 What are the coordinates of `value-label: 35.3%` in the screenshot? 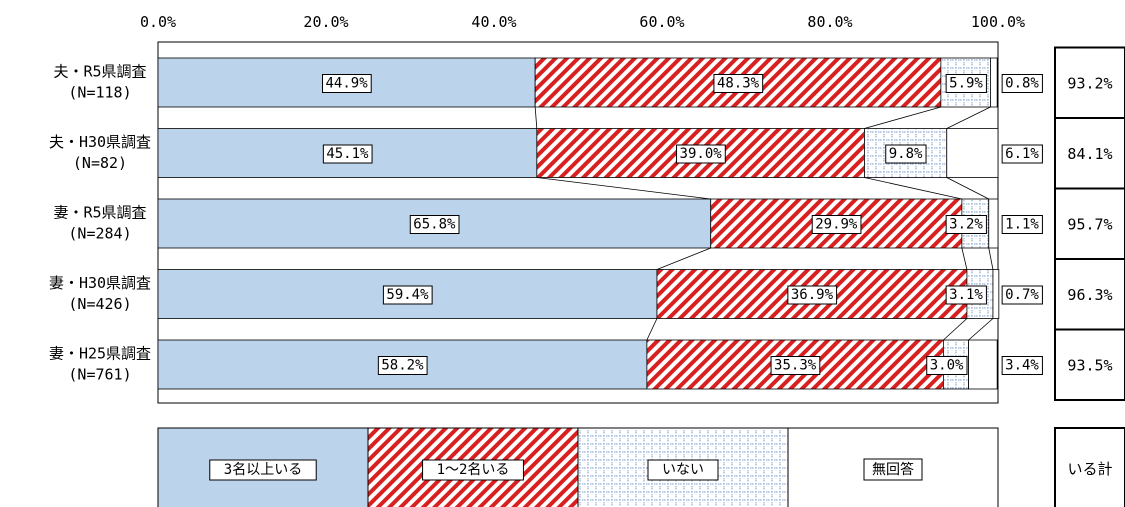 It's located at (795, 366).